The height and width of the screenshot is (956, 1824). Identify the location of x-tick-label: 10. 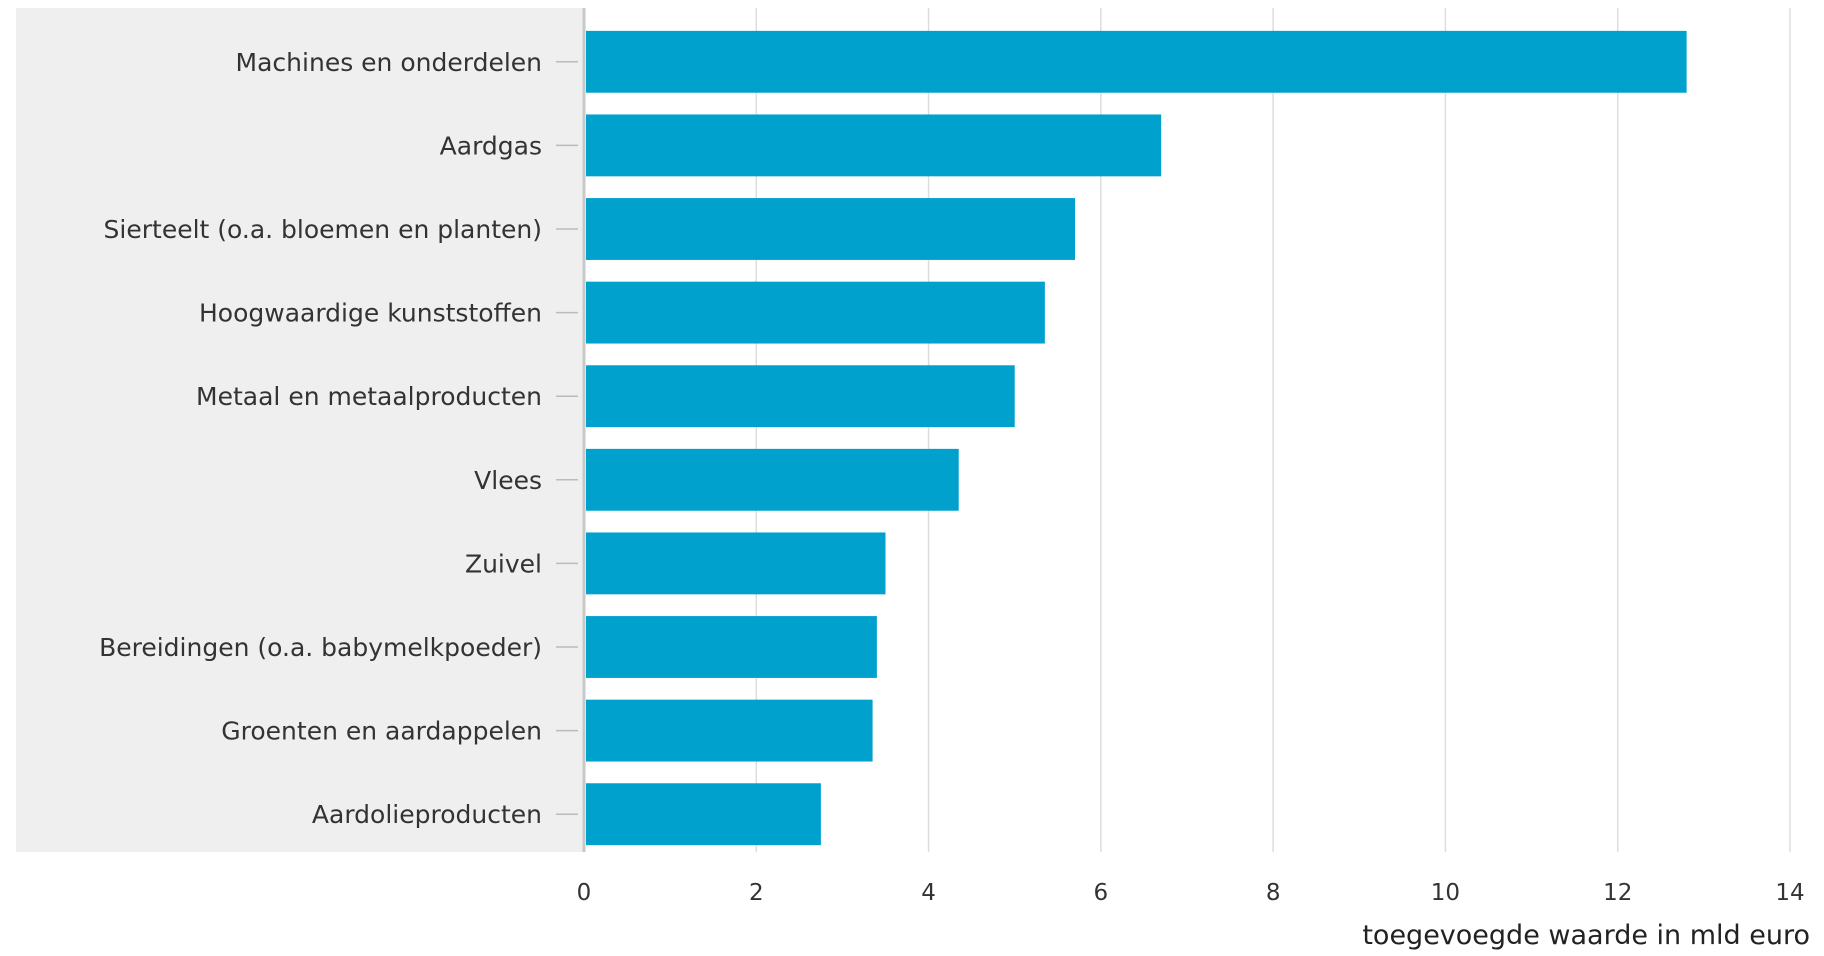
(1445, 893).